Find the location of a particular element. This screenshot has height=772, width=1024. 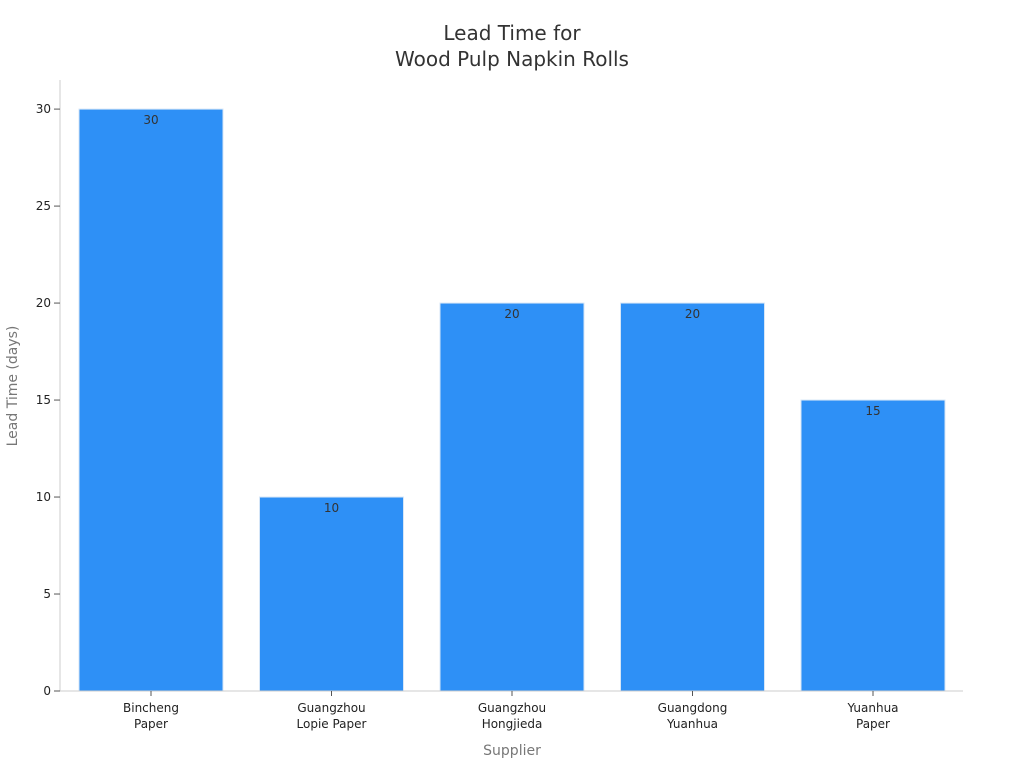

bar-value-label: 30 is located at coordinates (150, 120).